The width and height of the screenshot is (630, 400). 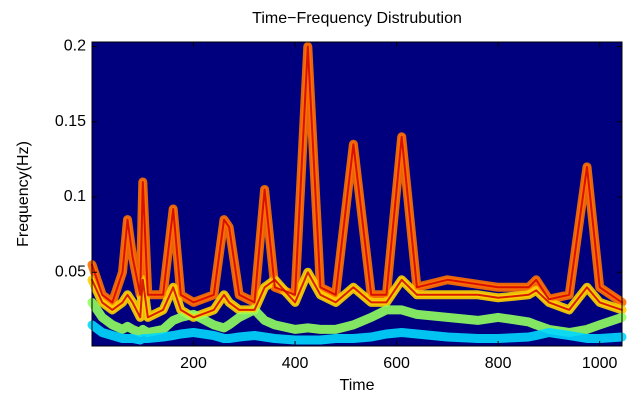 What do you see at coordinates (600, 363) in the screenshot?
I see `x-tick-label: 1000` at bounding box center [600, 363].